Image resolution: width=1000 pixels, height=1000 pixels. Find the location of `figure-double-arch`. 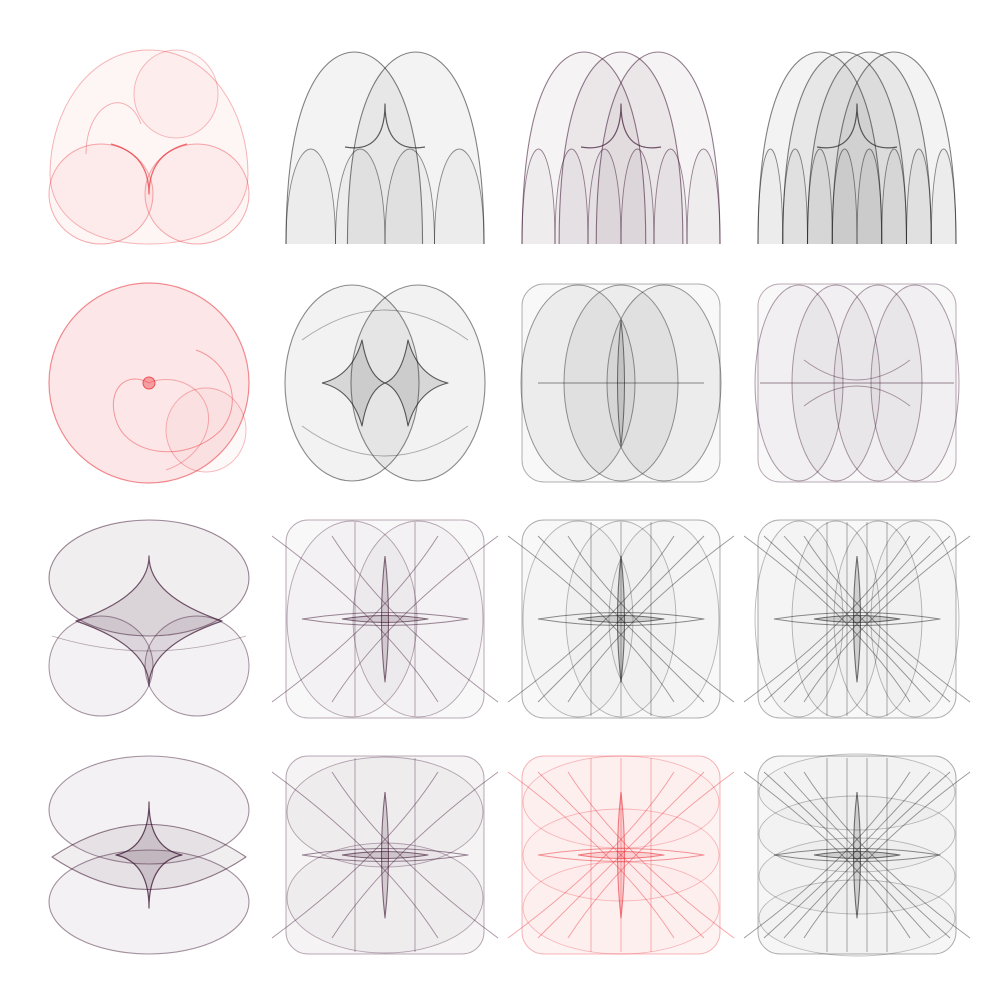

figure-double-arch is located at coordinates (385, 148).